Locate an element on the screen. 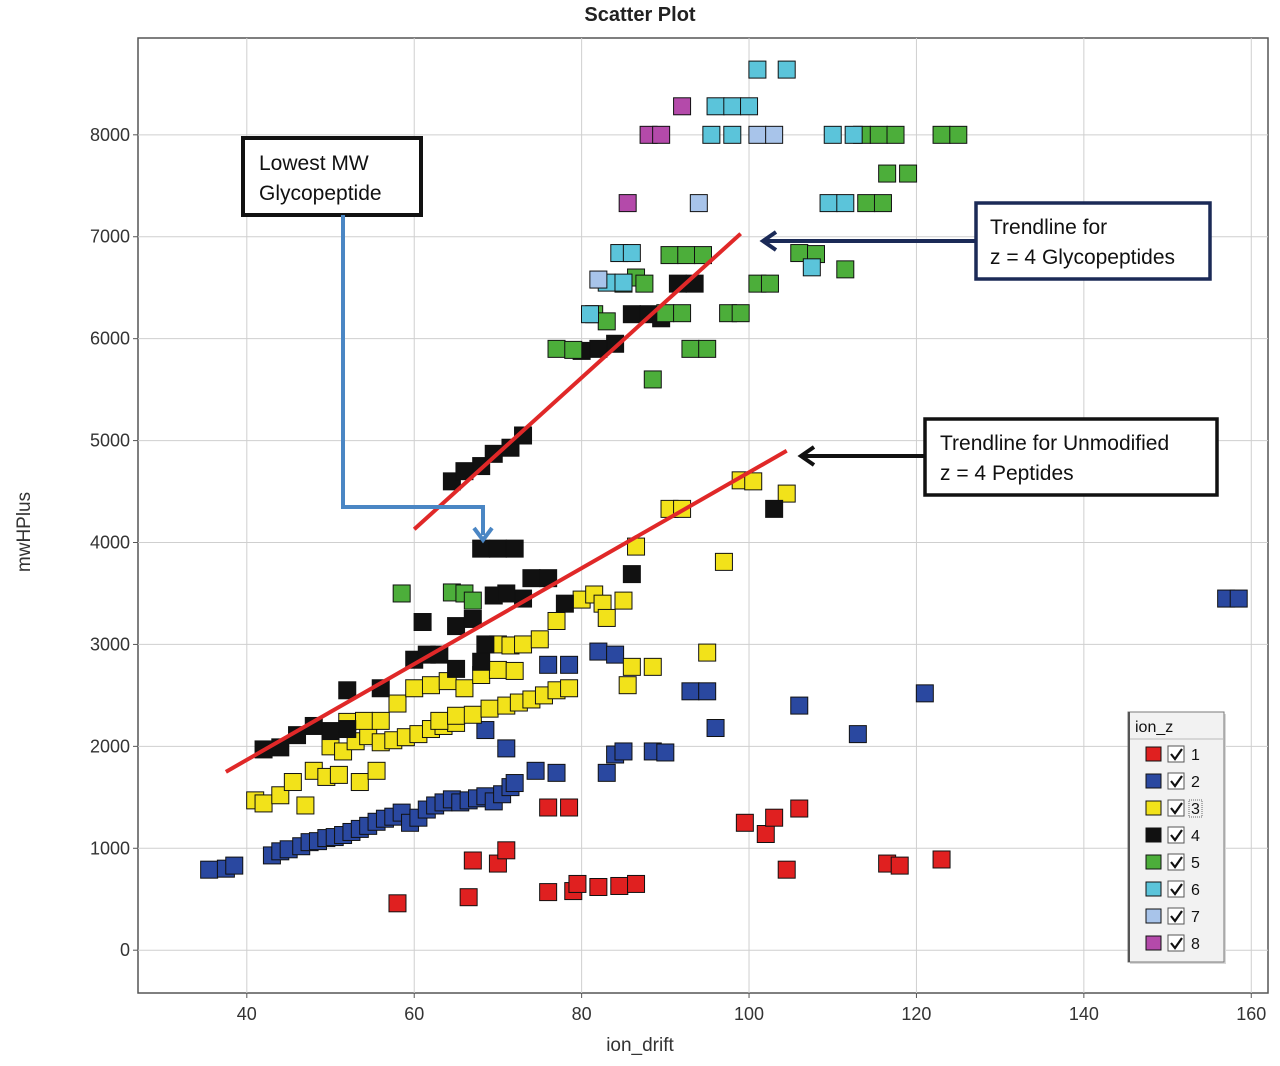 The width and height of the screenshot is (1280, 1066). legend-item-2: 2 is located at coordinates (1172, 781).